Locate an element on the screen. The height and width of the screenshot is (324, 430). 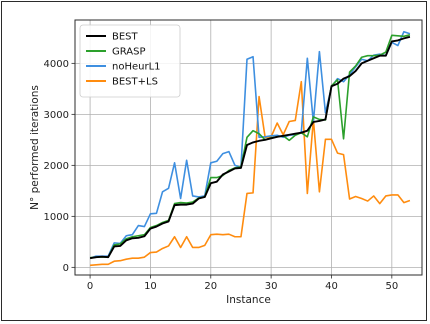
legend-box is located at coordinates (130, 61).